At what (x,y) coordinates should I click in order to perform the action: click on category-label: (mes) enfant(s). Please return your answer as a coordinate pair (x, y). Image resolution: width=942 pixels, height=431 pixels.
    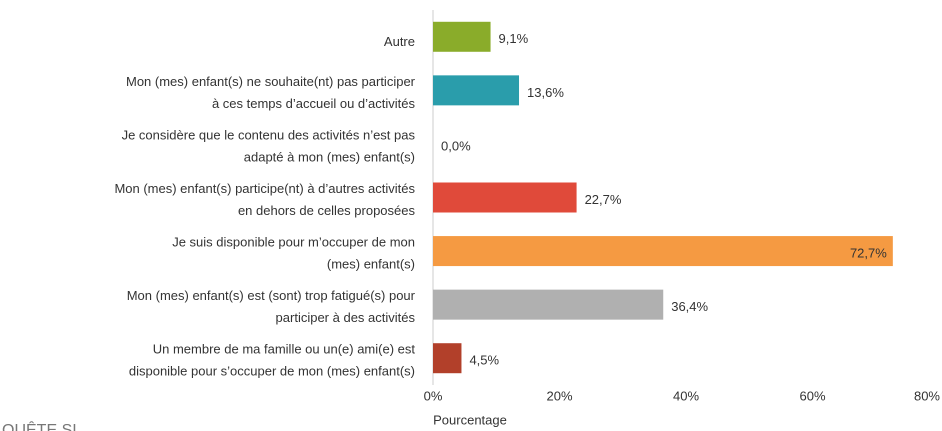
    Looking at the image, I should click on (371, 264).